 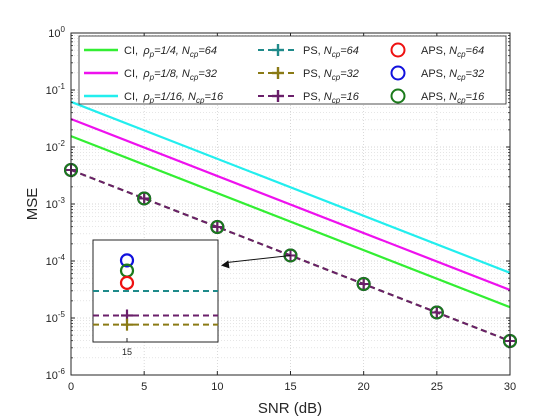 I want to click on legend-label: APS, Ncp=16, so click(x=453, y=98).